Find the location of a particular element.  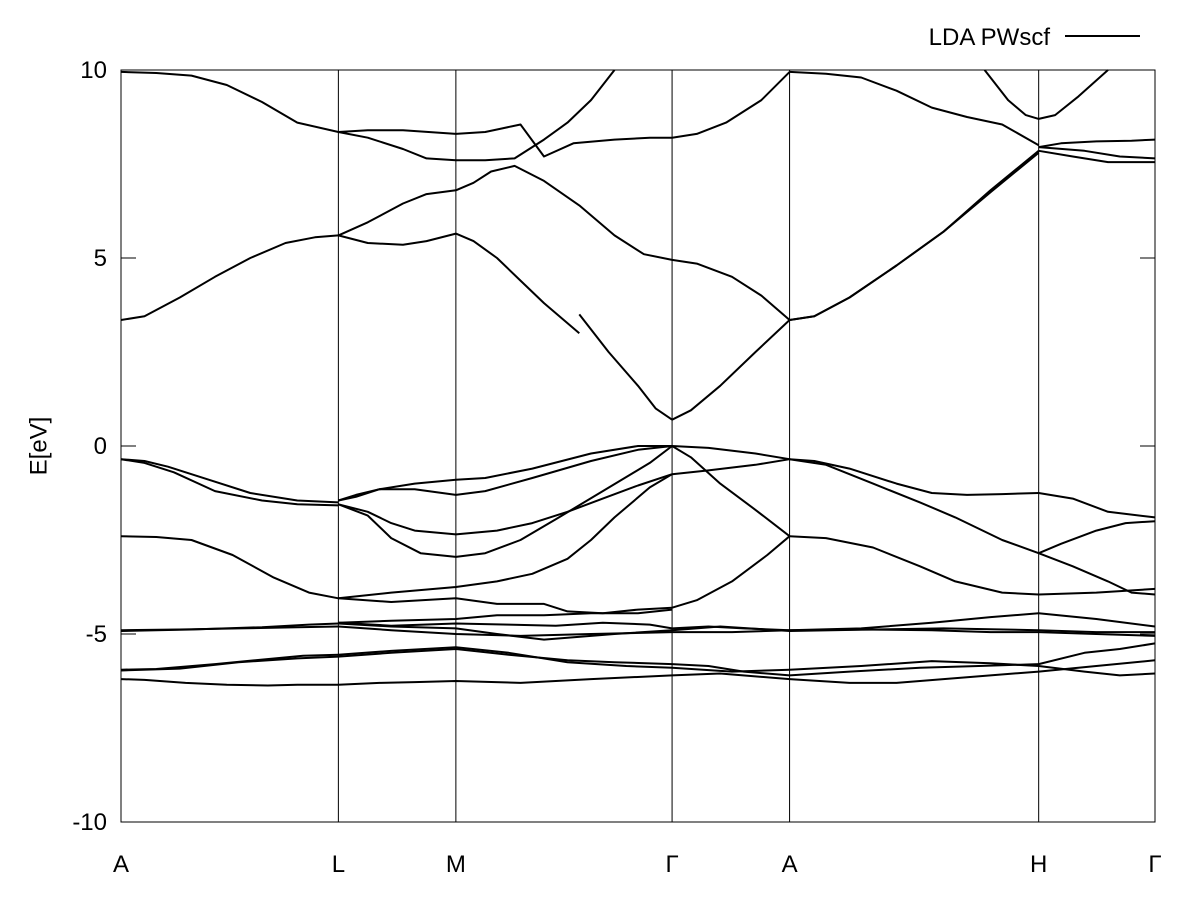

x-tick-label: H is located at coordinates (1038, 864).